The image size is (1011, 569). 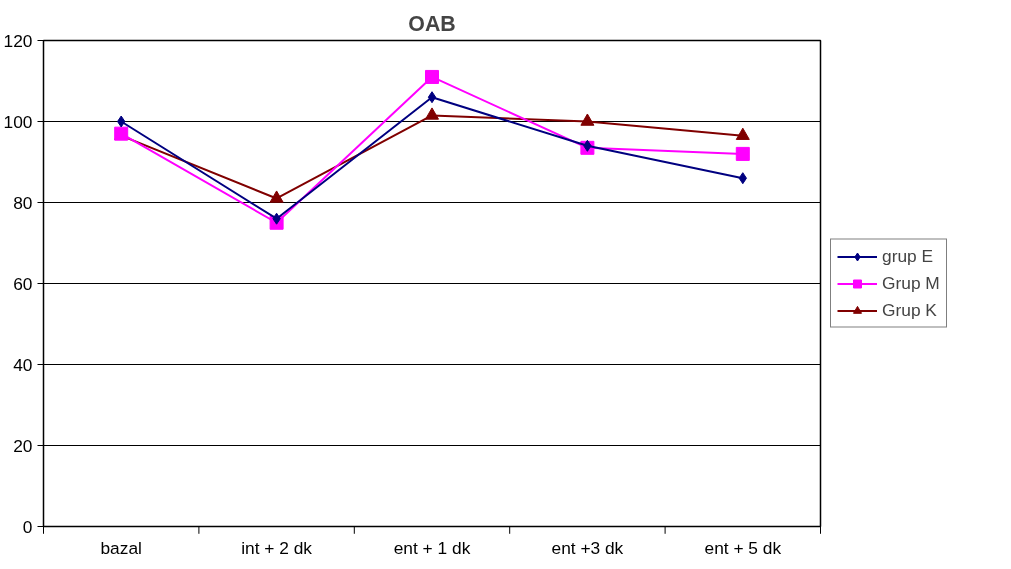 What do you see at coordinates (27, 526) in the screenshot?
I see `y-tick-label: 0` at bounding box center [27, 526].